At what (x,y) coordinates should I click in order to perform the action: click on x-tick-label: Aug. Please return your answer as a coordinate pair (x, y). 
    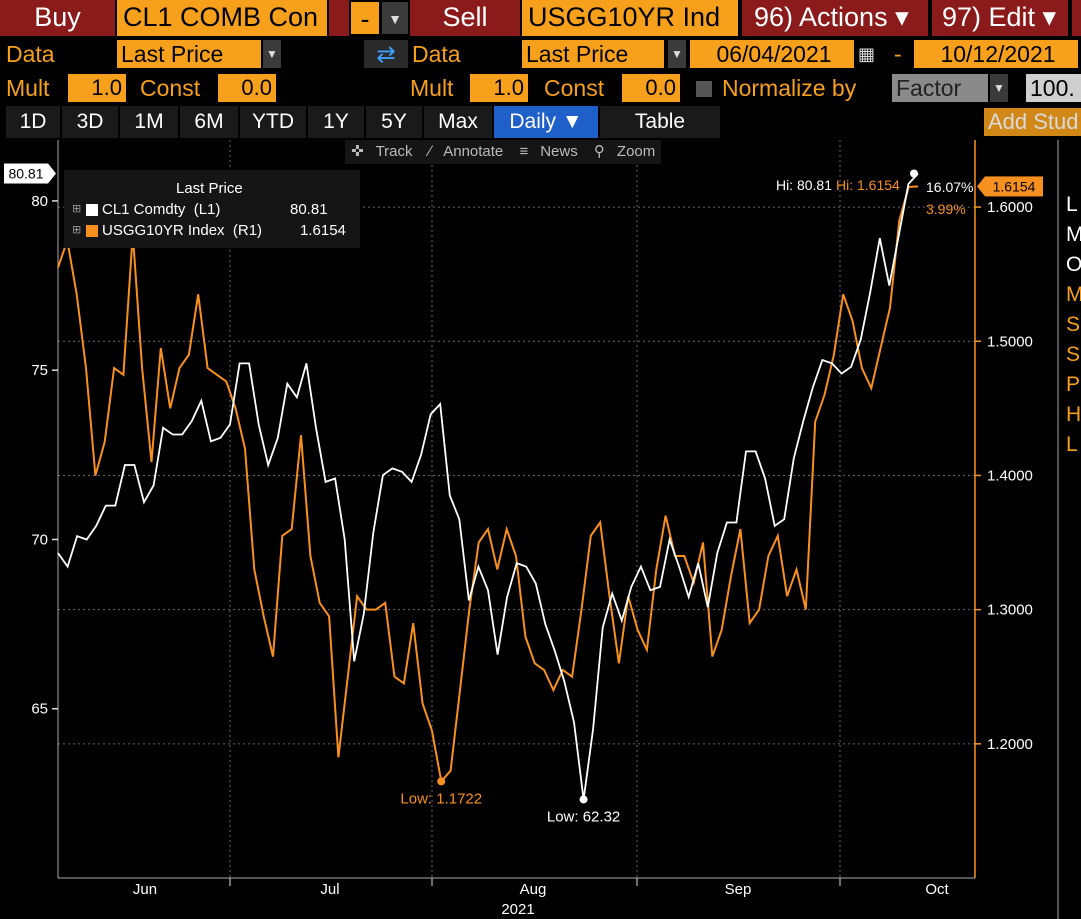
    Looking at the image, I should click on (533, 889).